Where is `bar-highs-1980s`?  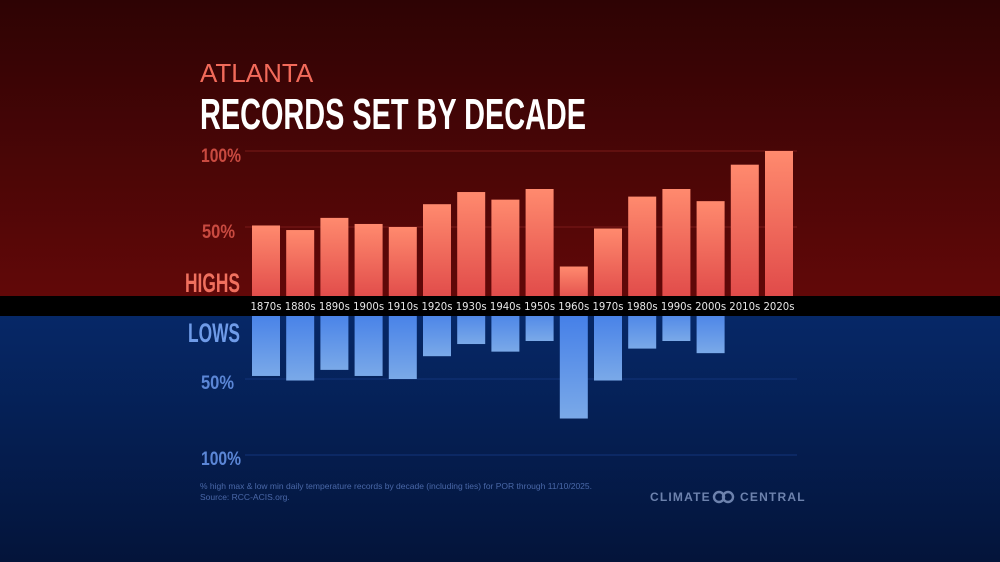 bar-highs-1980s is located at coordinates (642, 249).